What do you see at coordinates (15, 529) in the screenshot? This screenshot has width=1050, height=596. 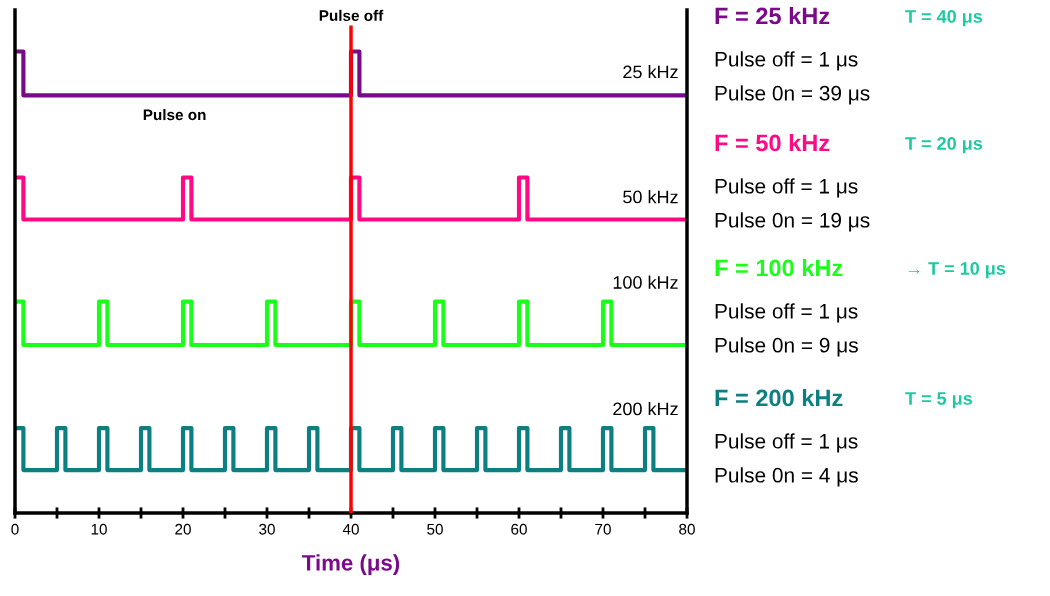 I see `x-tick-label: 0` at bounding box center [15, 529].